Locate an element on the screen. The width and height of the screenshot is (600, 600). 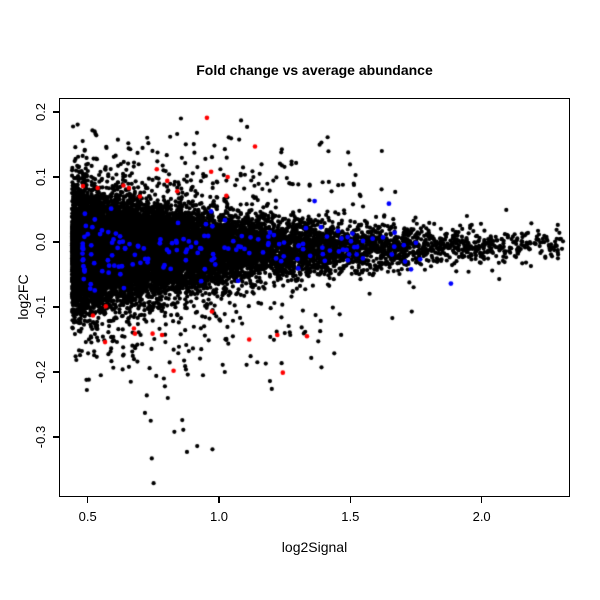
y-tick-label: 0.0 is located at coordinates (40, 242).